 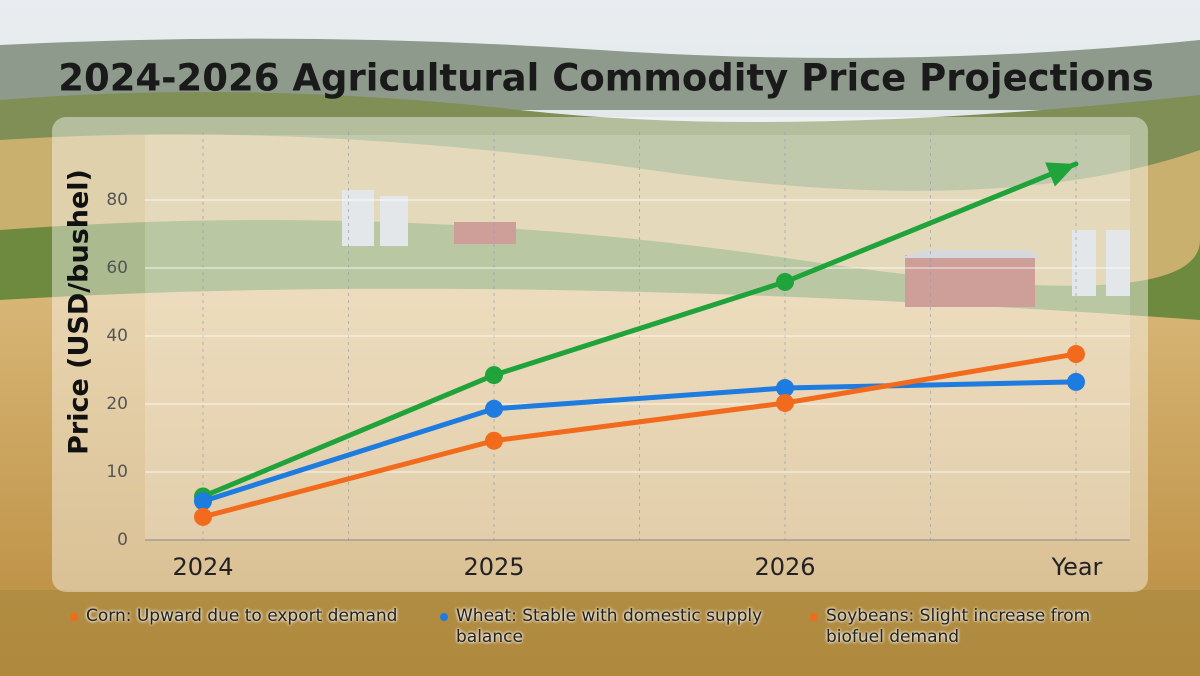 I want to click on y-tick-label: 10, so click(x=117, y=472).